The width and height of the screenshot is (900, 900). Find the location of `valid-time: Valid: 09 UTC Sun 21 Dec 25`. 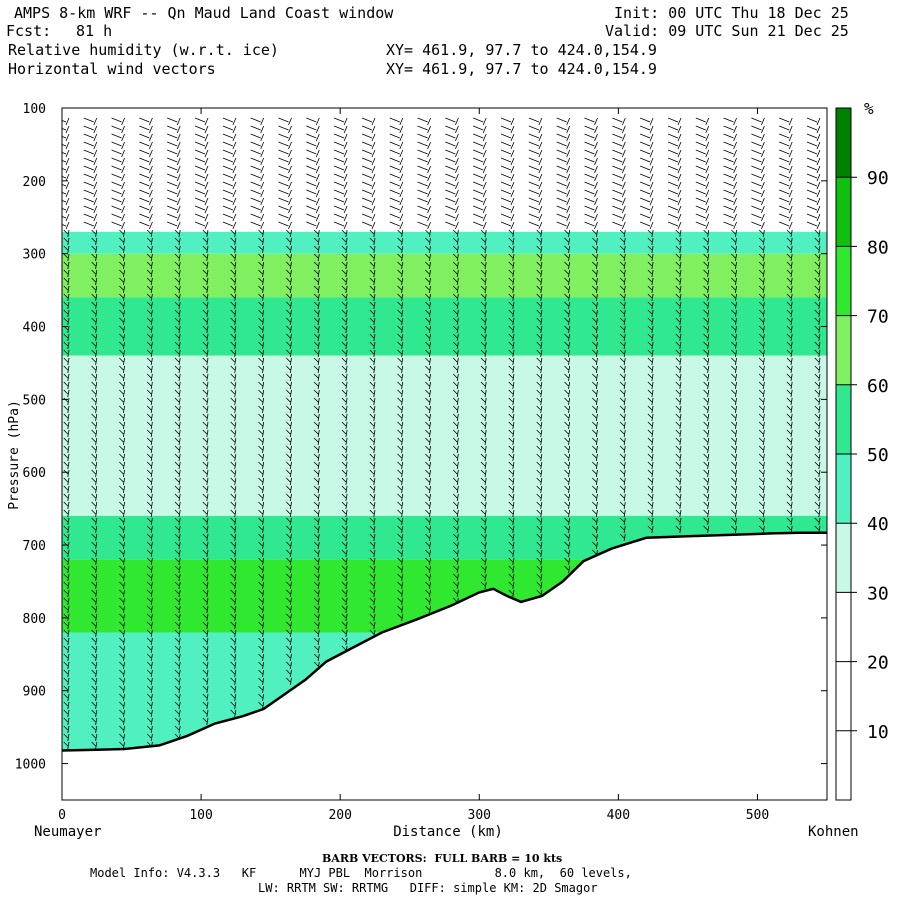

valid-time: Valid: 09 UTC Sun 21 Dec 25 is located at coordinates (727, 31).